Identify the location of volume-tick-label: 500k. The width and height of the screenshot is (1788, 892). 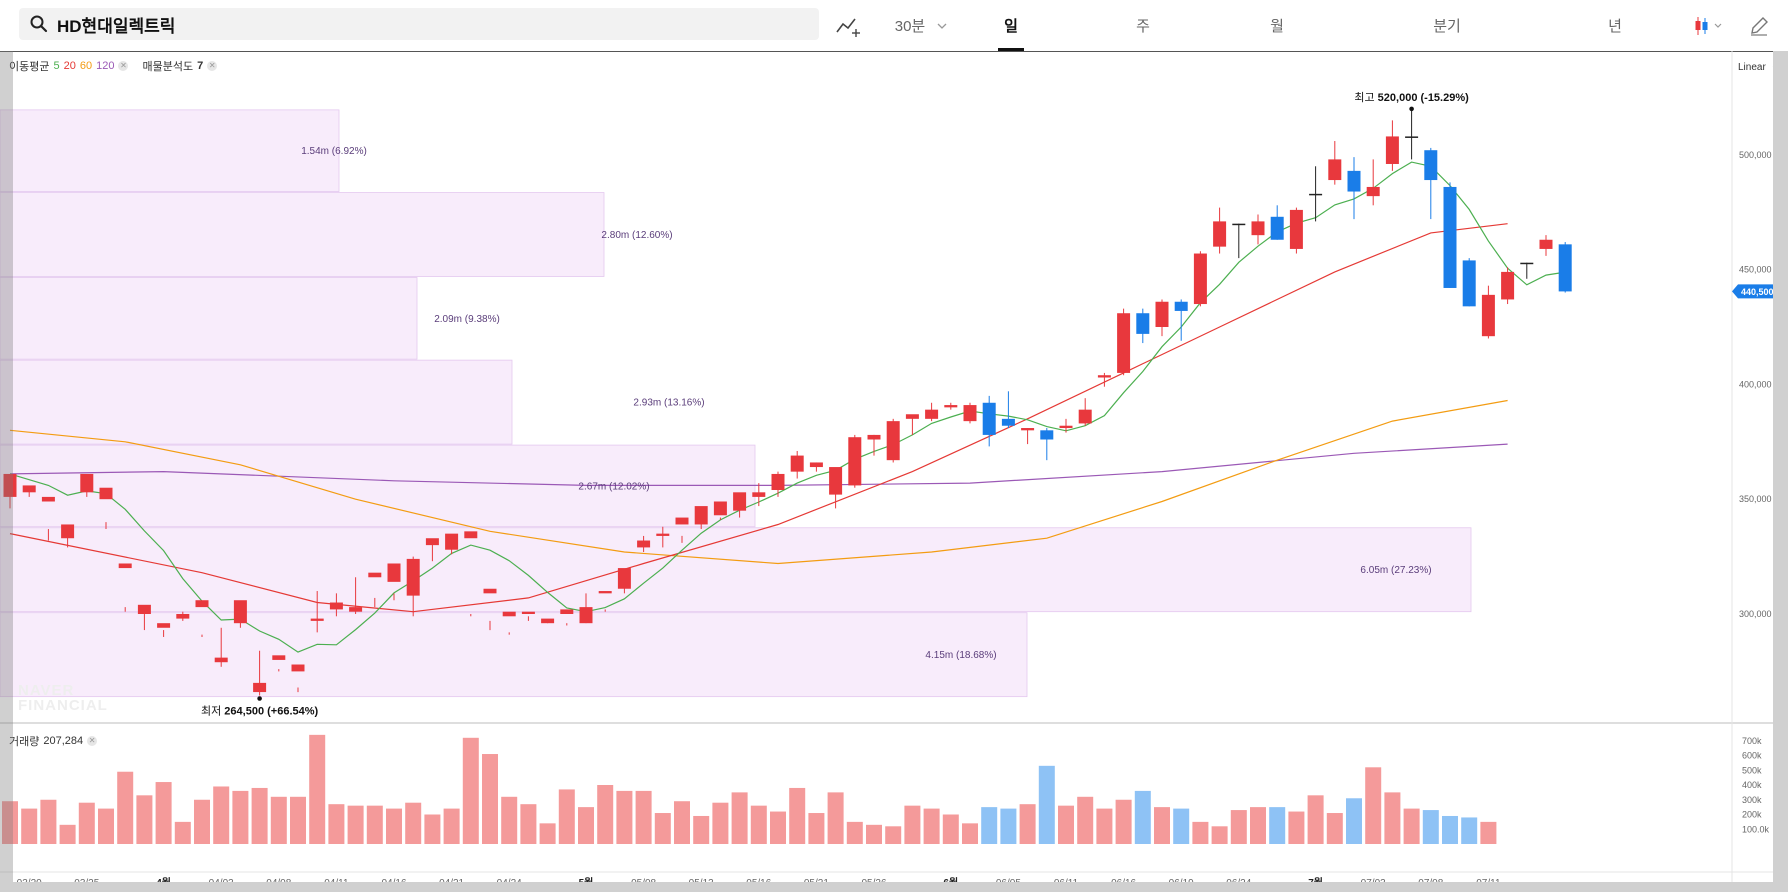
(1752, 770).